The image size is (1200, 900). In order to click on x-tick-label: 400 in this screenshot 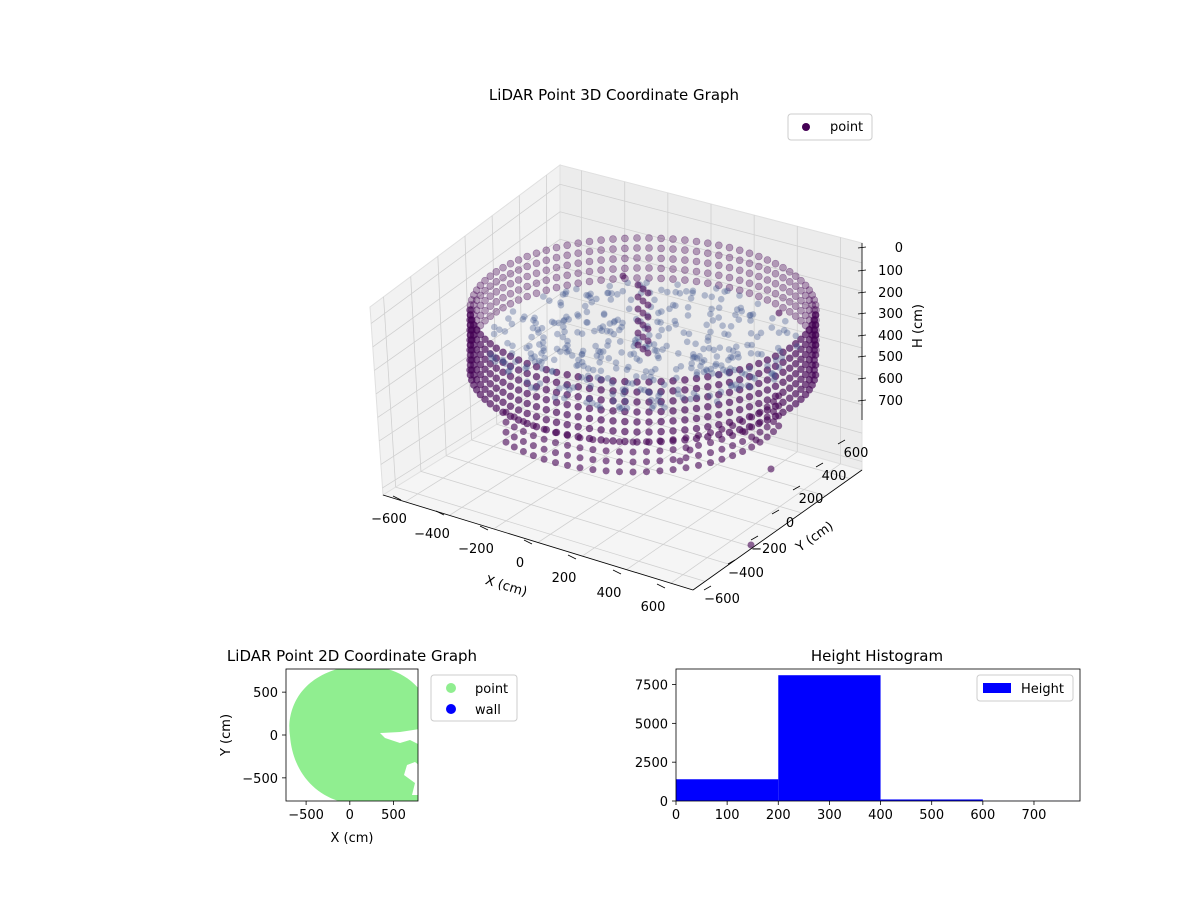, I will do `click(880, 815)`.